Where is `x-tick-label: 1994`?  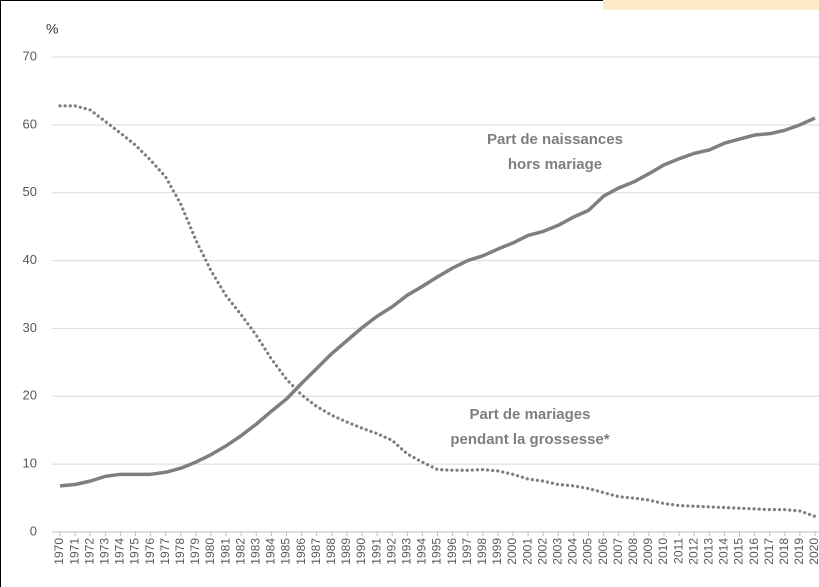 x-tick-label: 1994 is located at coordinates (422, 551).